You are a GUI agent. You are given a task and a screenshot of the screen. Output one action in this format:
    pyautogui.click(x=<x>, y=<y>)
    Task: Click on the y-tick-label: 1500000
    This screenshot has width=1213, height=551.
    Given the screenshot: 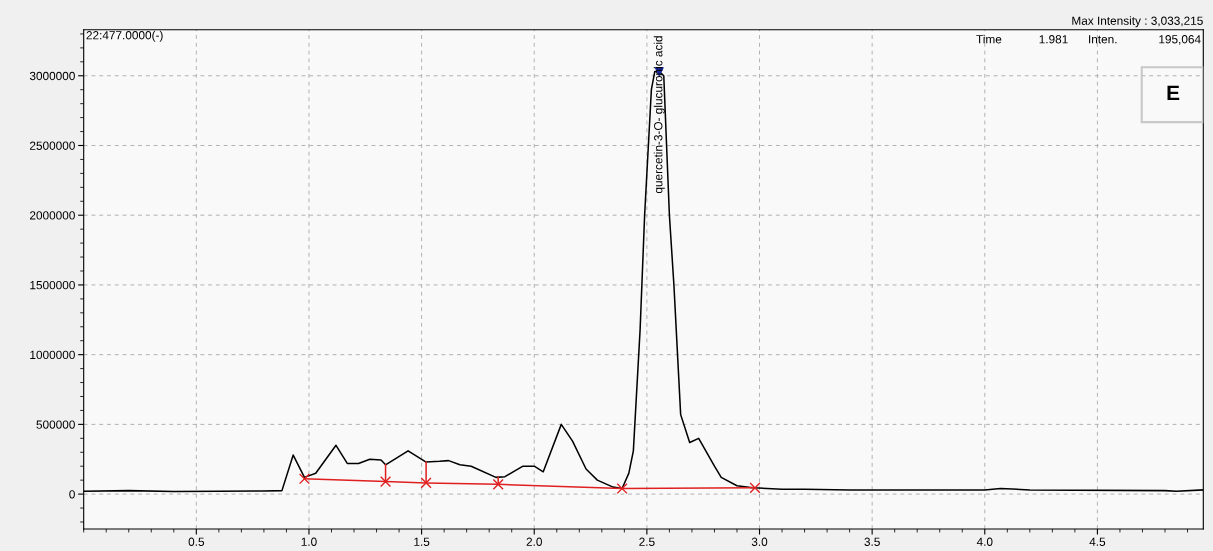 What is the action you would take?
    pyautogui.click(x=52, y=285)
    